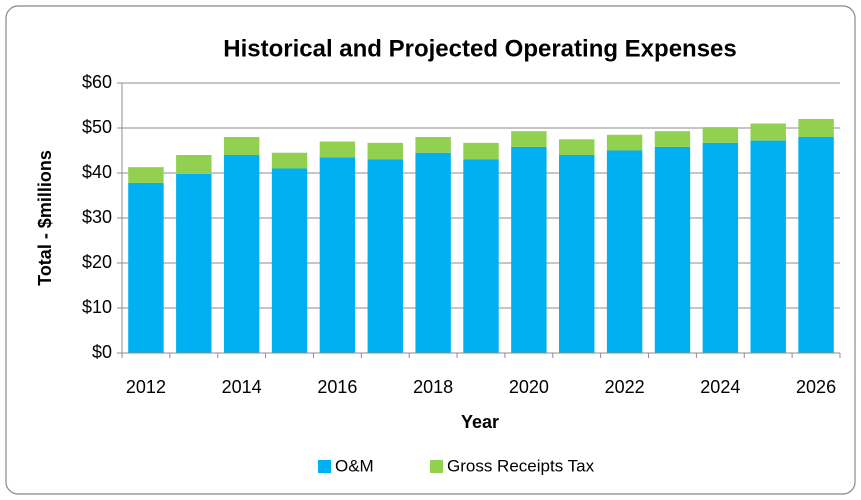  Describe the element at coordinates (433, 387) in the screenshot. I see `x-tick-label: 2018` at that location.